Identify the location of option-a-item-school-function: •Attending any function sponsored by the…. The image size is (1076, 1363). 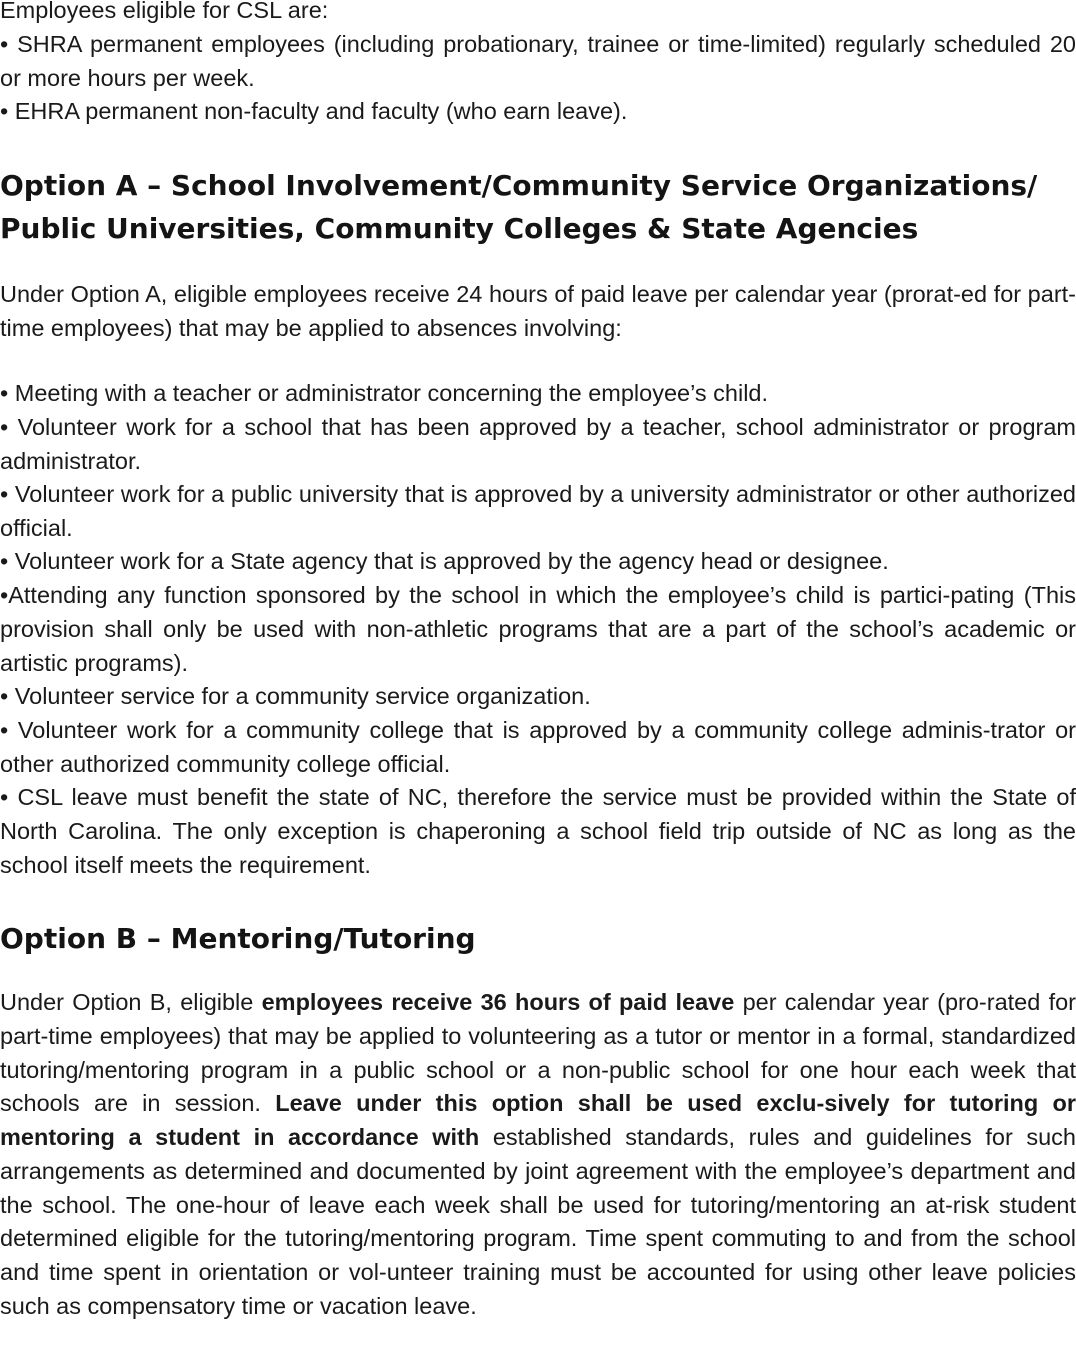
(538, 629).